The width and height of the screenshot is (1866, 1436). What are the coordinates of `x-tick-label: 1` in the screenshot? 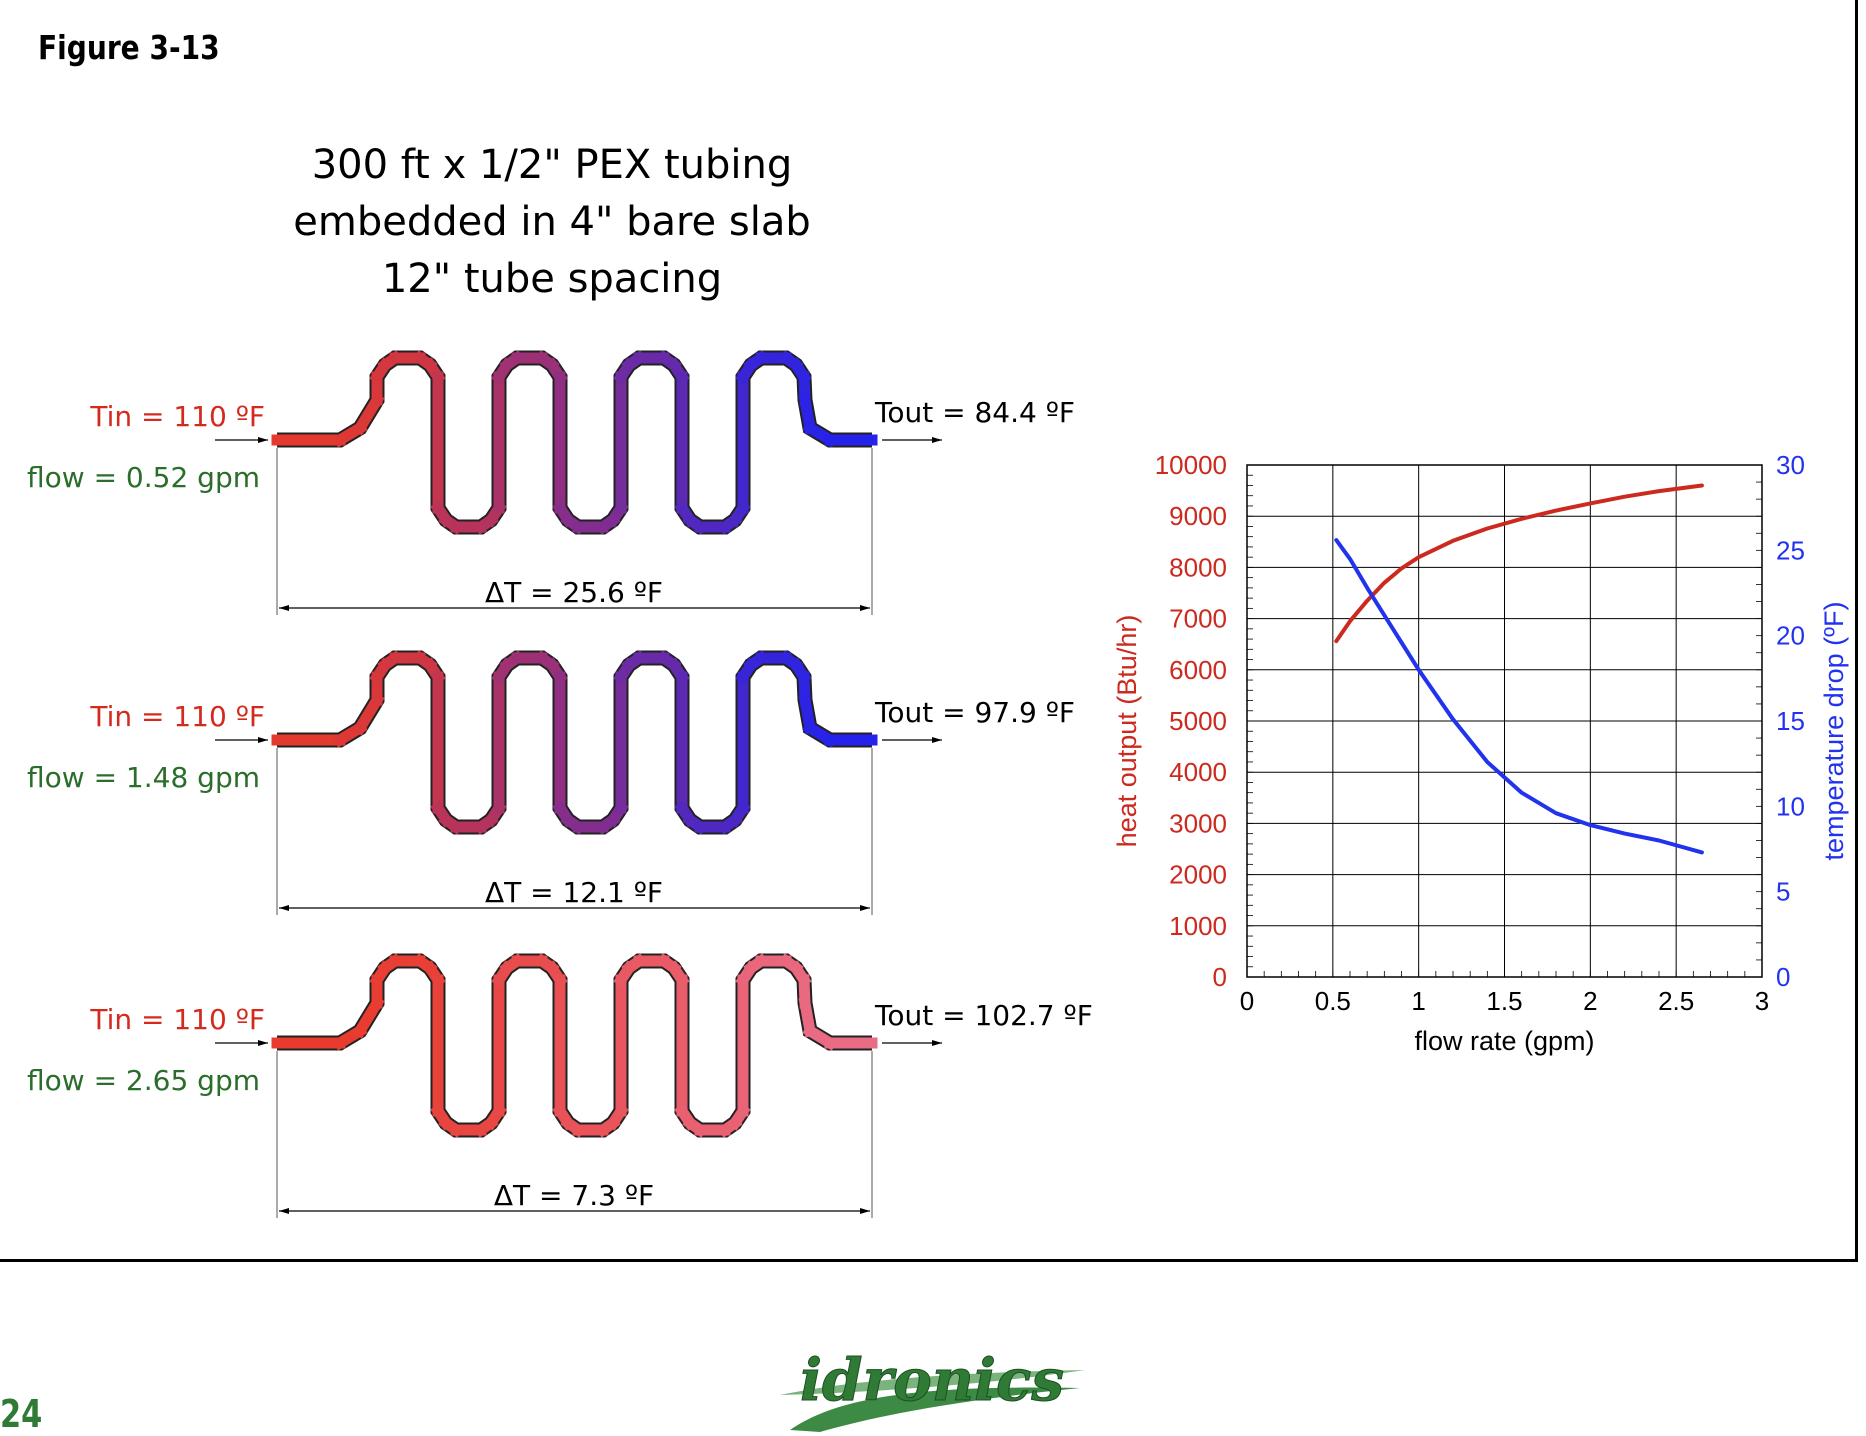 It's located at (1418, 1001).